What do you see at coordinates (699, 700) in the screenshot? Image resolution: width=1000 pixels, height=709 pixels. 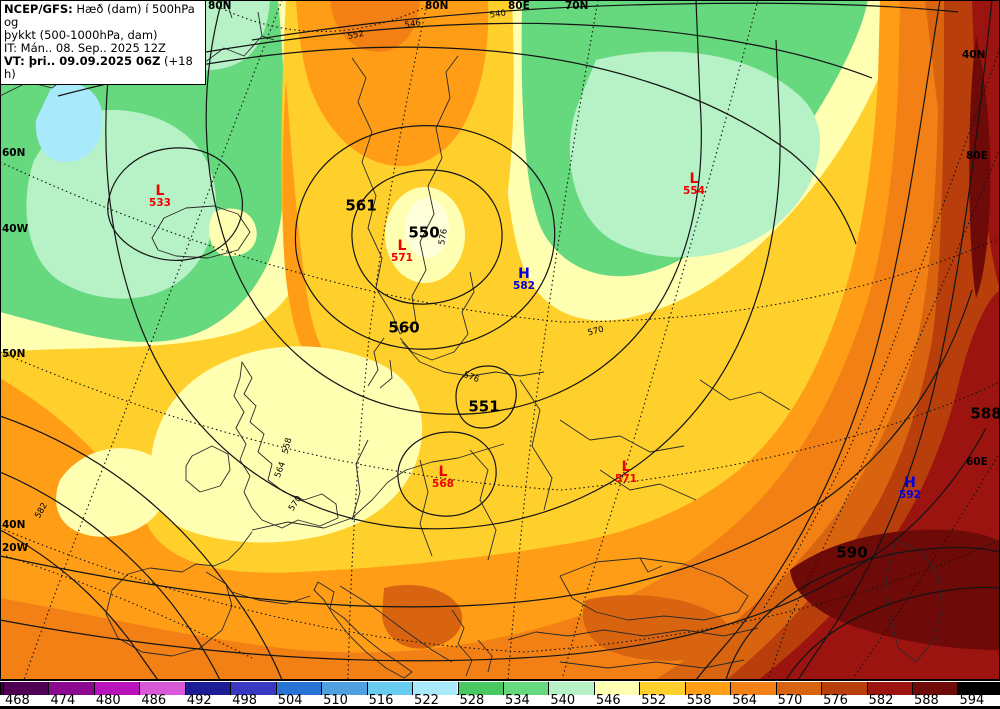 I see `colorbar-tick-label: 558` at bounding box center [699, 700].